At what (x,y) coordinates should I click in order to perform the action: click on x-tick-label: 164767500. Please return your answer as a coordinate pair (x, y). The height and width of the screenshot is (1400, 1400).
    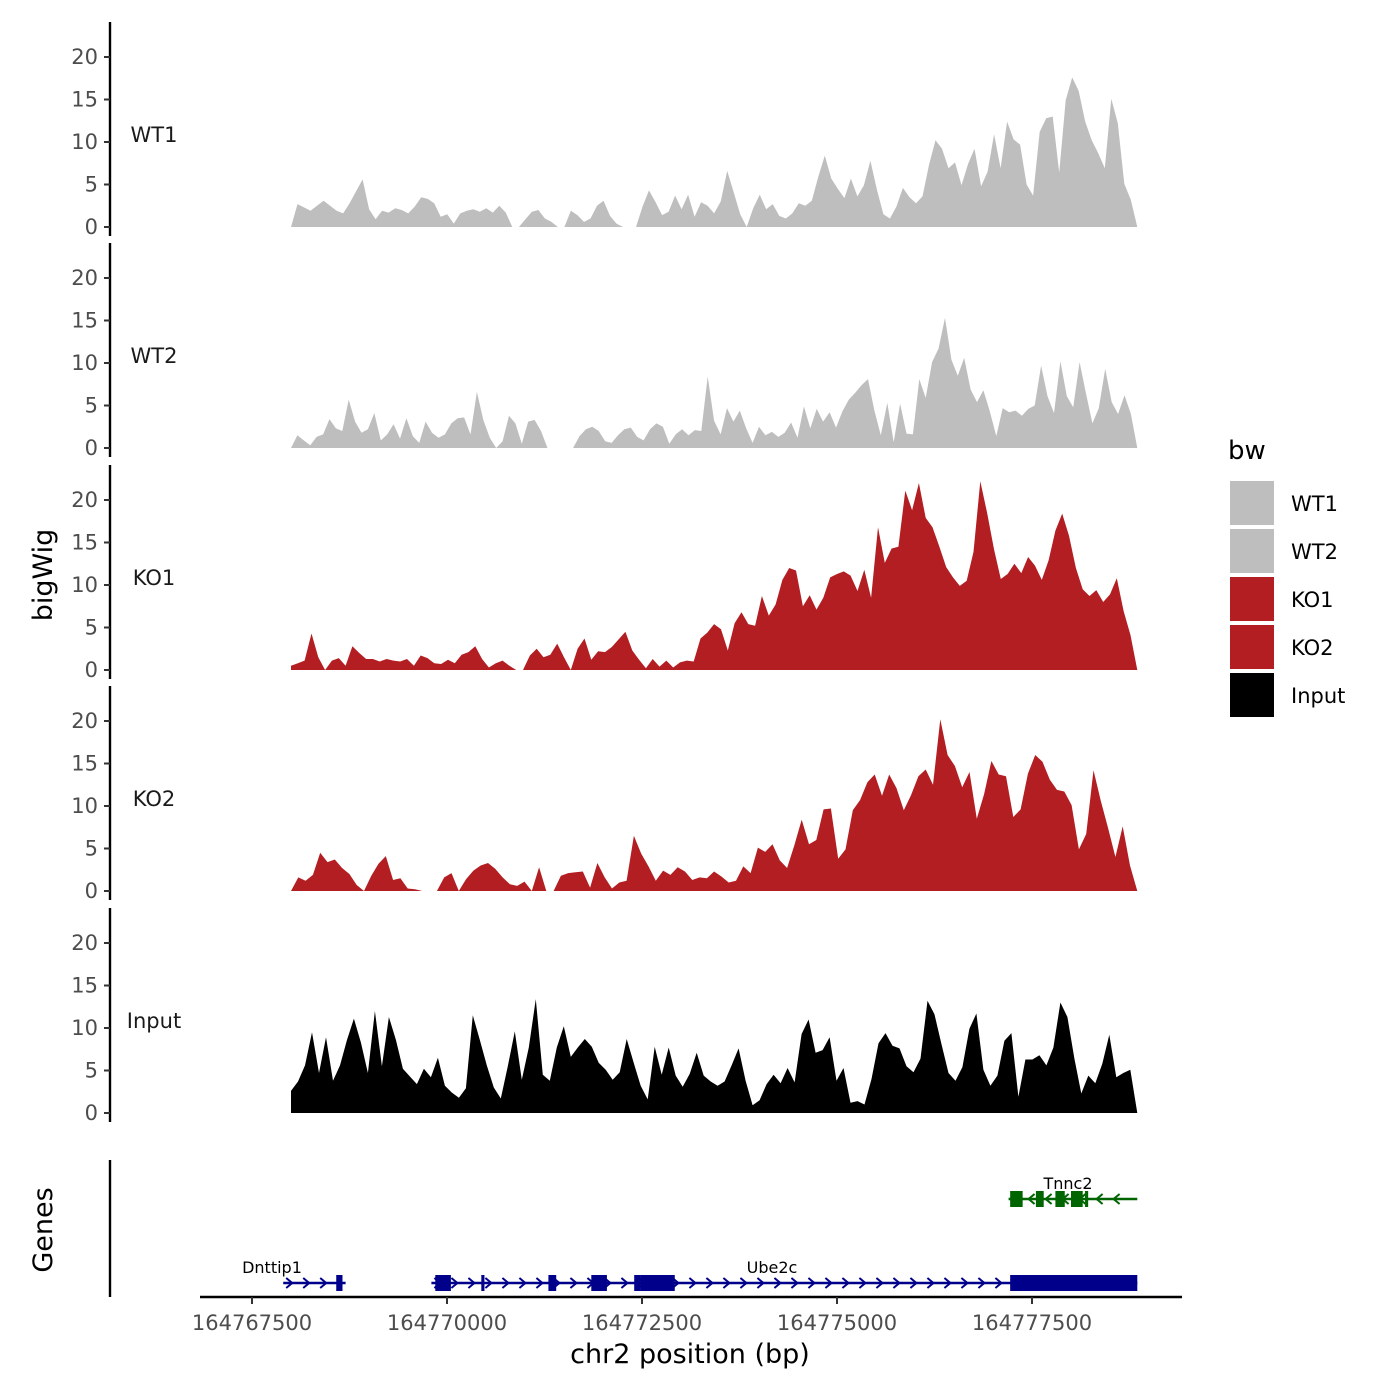
    Looking at the image, I should click on (252, 1323).